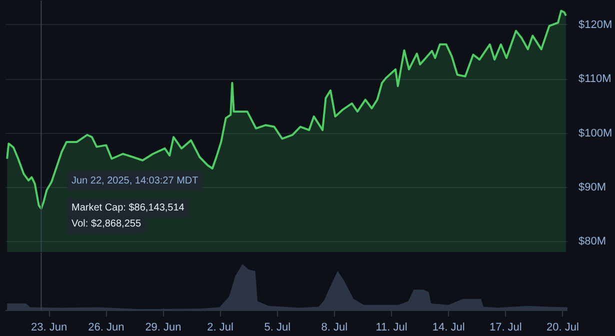 The width and height of the screenshot is (615, 336). Describe the element at coordinates (592, 242) in the screenshot. I see `y-tick-label: $80M` at that location.